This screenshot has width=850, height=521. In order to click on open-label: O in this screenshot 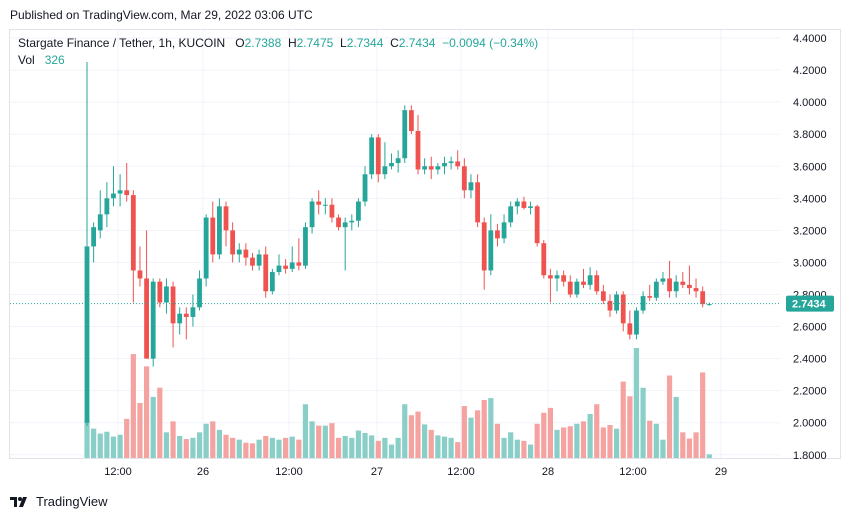, I will do `click(240, 43)`.